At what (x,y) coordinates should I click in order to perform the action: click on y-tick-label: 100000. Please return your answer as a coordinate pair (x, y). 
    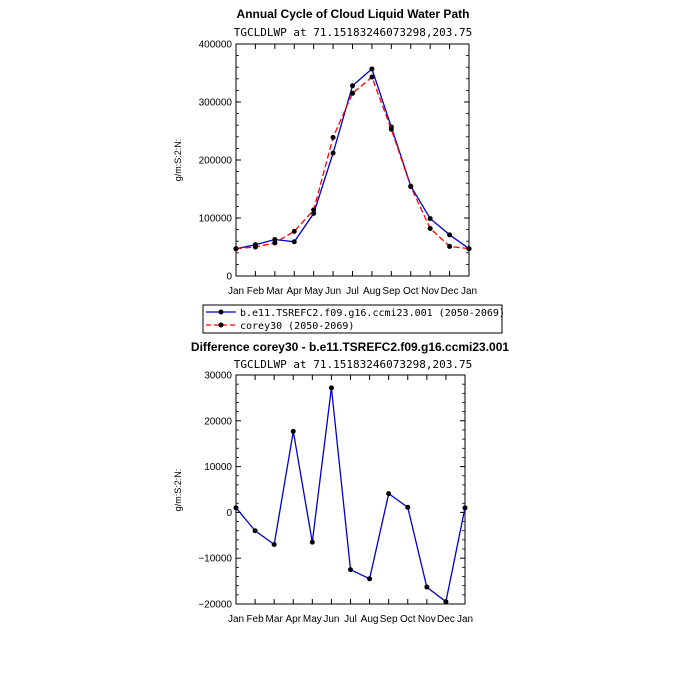
    Looking at the image, I should click on (216, 219).